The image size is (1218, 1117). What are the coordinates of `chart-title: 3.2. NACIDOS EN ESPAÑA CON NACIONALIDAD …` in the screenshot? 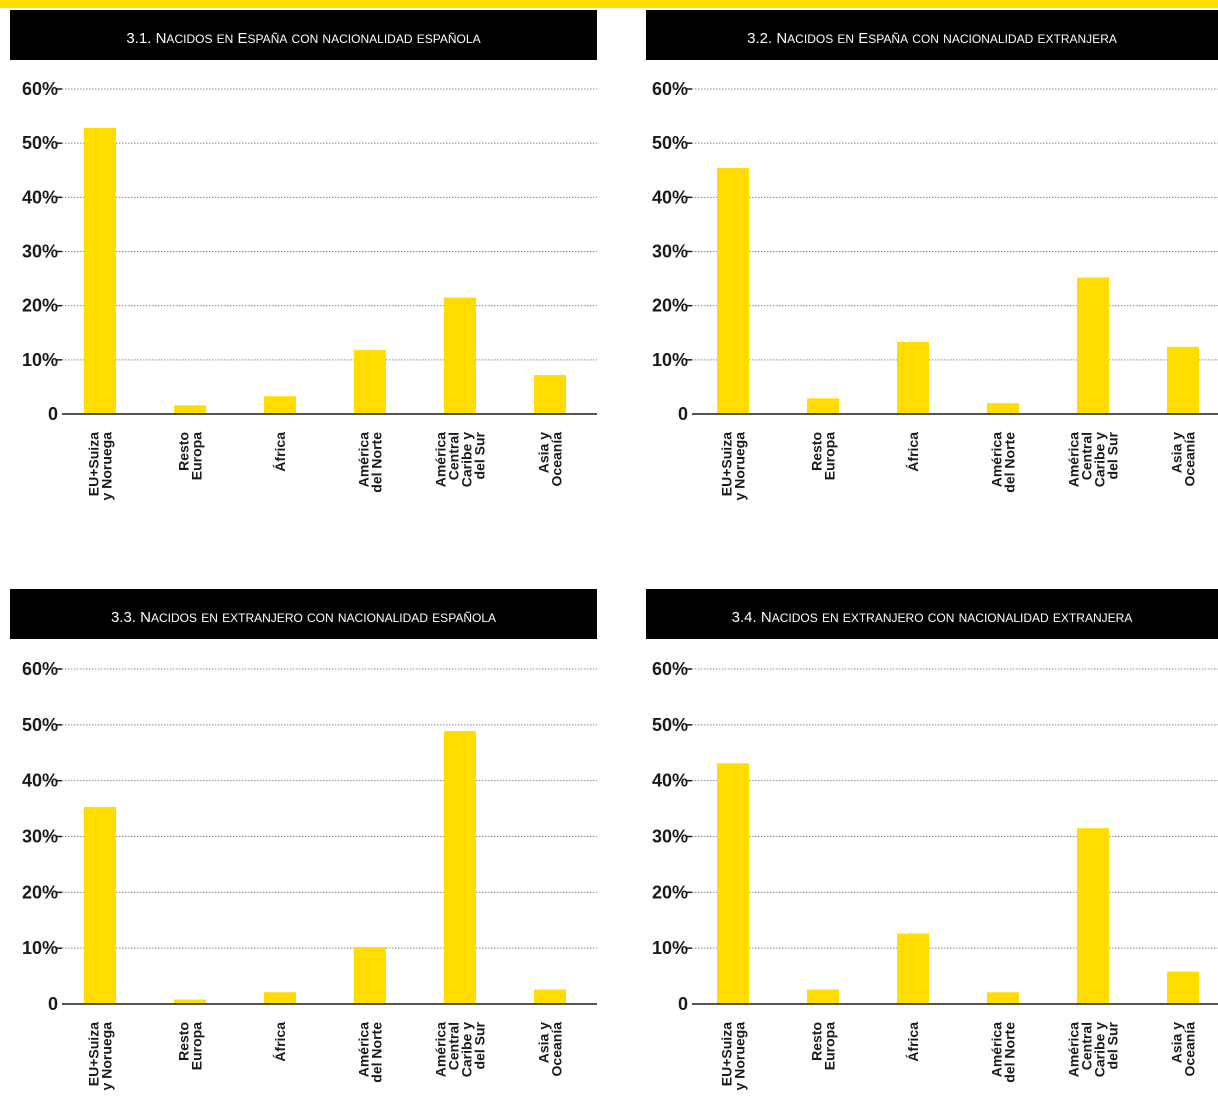 It's located at (932, 38).